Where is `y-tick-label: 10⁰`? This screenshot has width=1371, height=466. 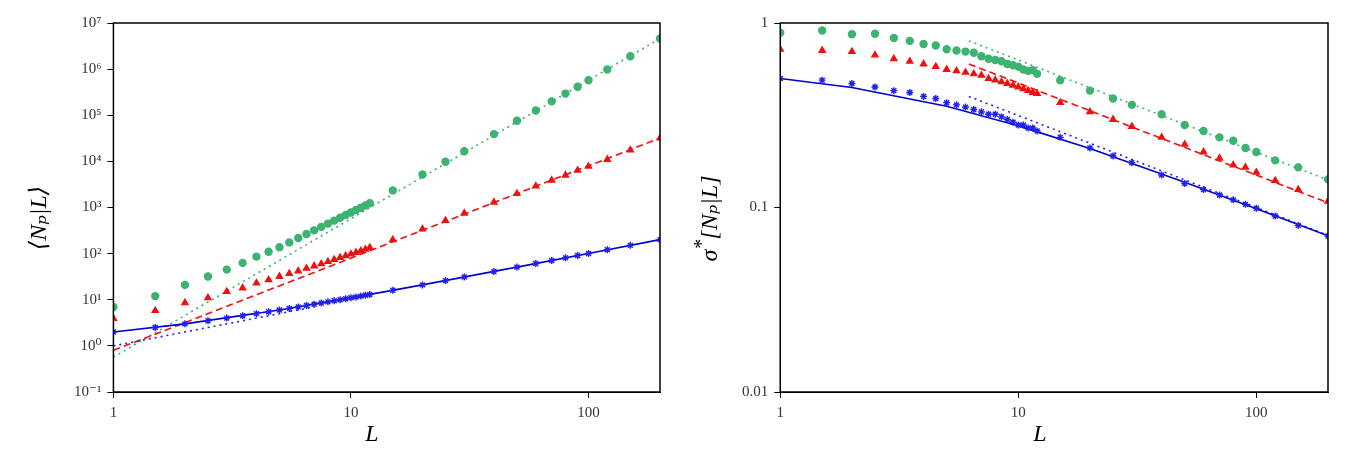
y-tick-label: 10⁰ is located at coordinates (91, 344).